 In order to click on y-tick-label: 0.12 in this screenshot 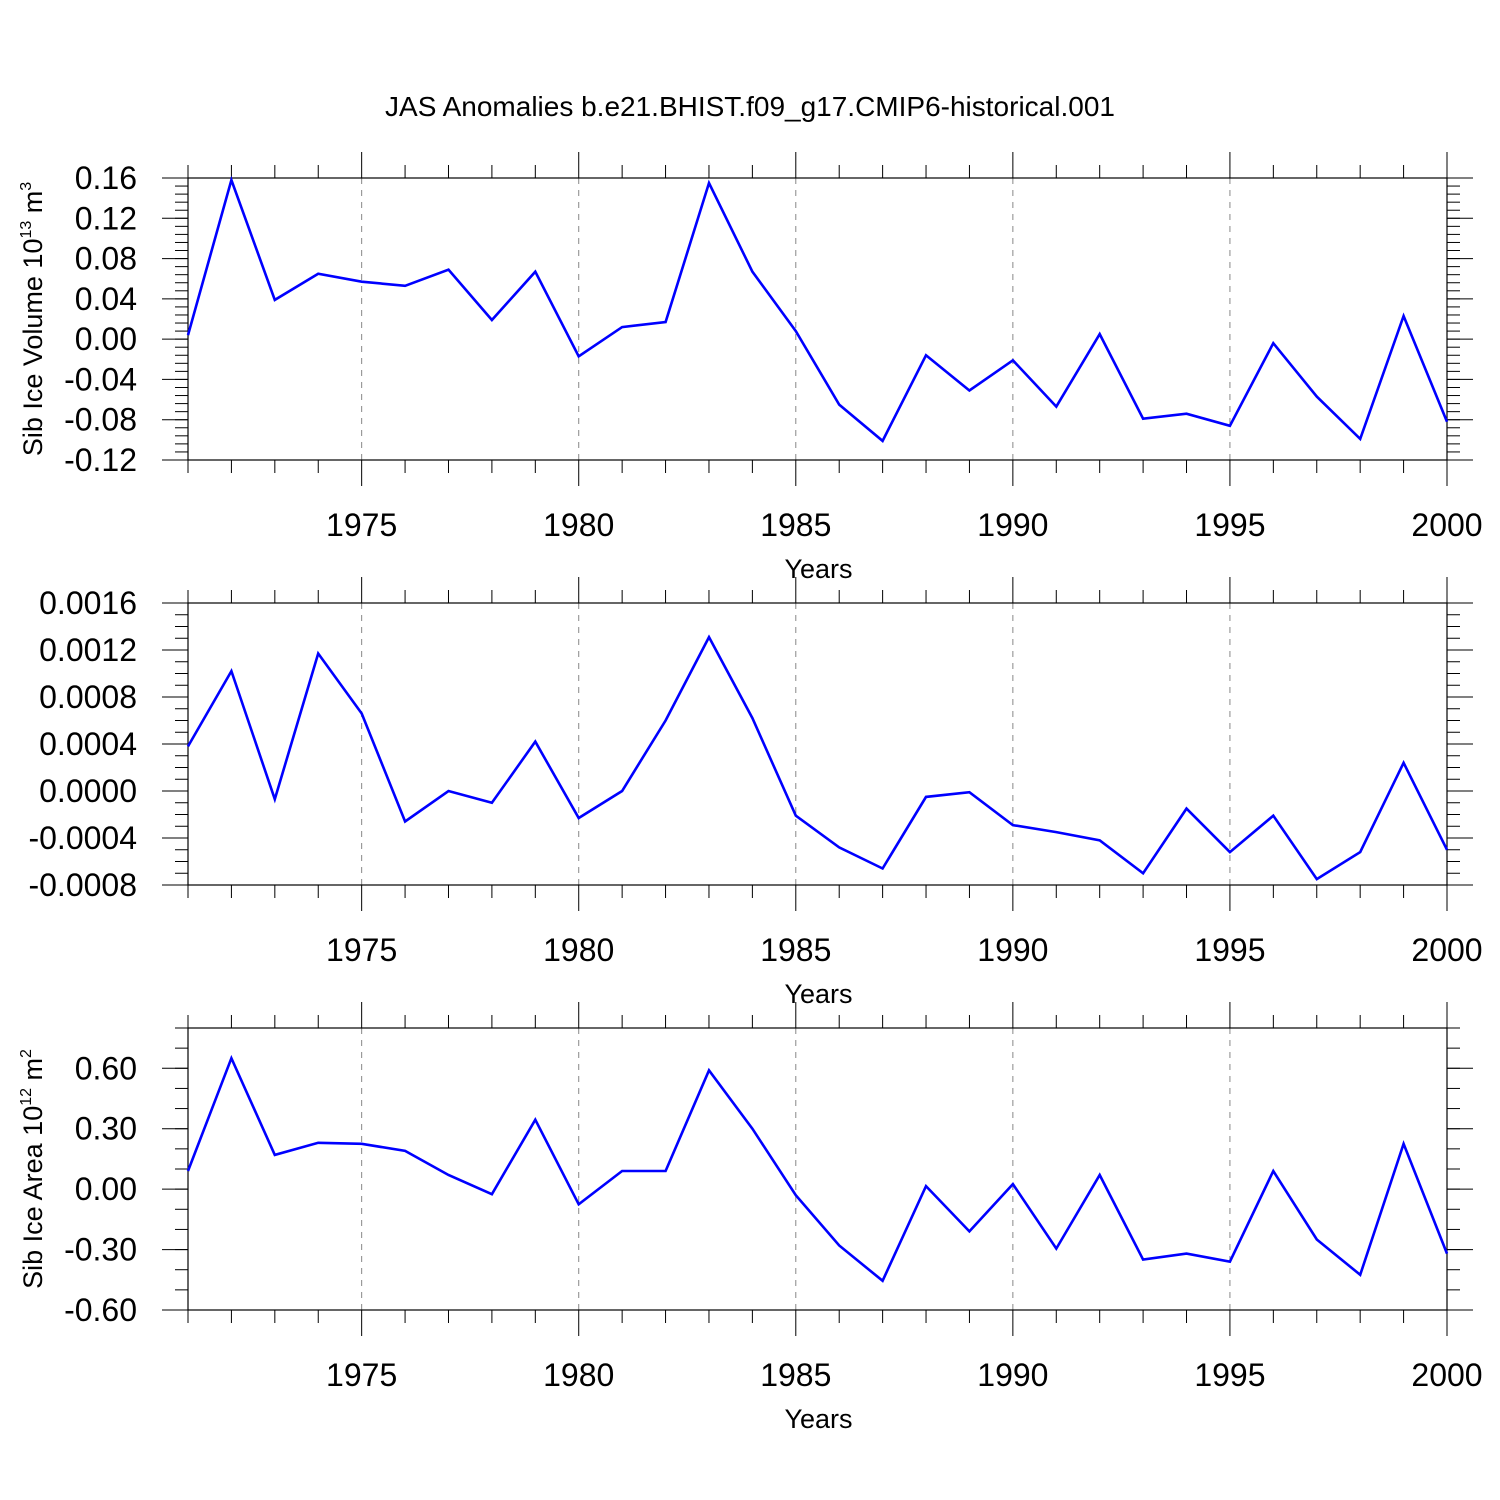, I will do `click(106, 218)`.